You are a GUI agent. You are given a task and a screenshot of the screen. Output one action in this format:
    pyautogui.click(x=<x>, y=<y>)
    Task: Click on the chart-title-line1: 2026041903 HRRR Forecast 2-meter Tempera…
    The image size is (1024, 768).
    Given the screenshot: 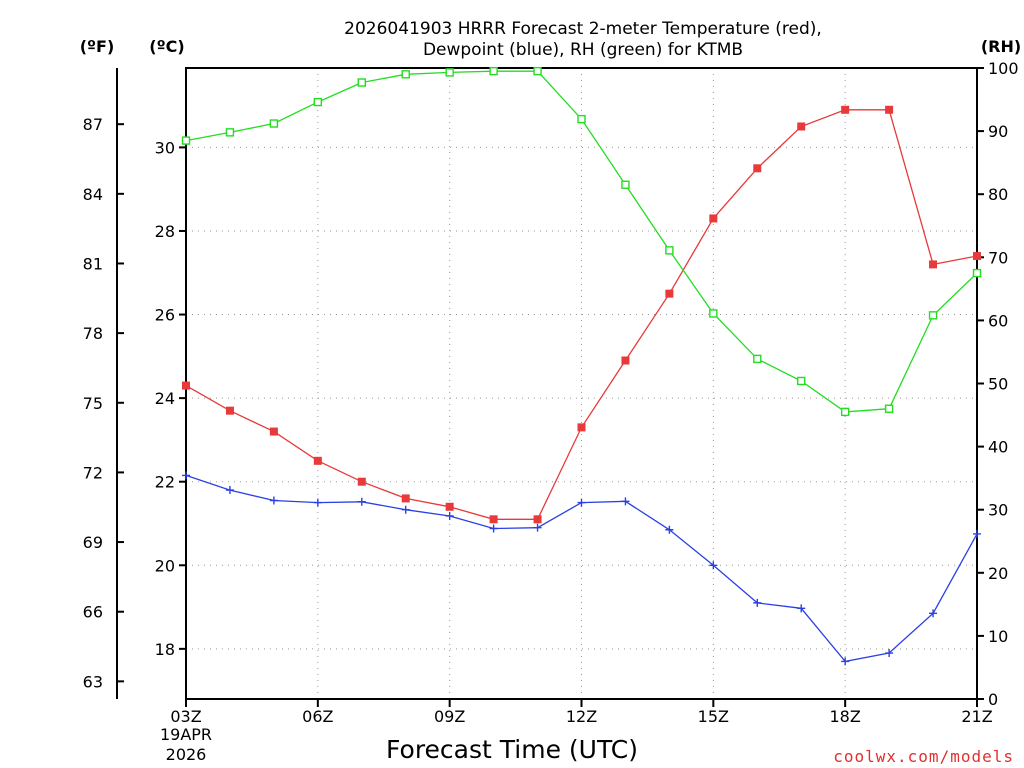 What is the action you would take?
    pyautogui.click(x=583, y=29)
    